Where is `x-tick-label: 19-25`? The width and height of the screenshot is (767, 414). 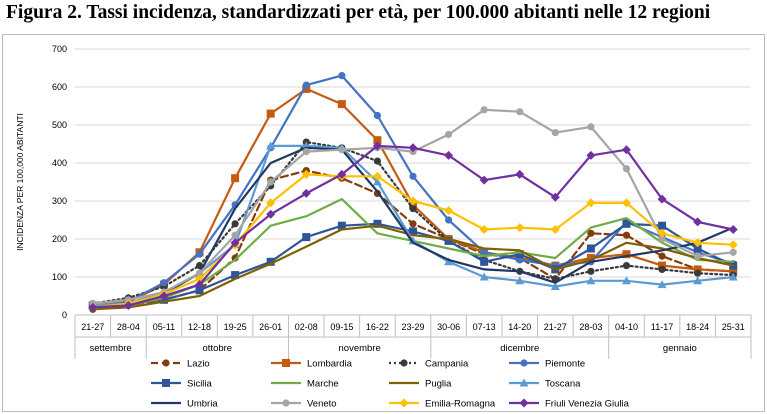 x-tick-label: 19-25 is located at coordinates (235, 327).